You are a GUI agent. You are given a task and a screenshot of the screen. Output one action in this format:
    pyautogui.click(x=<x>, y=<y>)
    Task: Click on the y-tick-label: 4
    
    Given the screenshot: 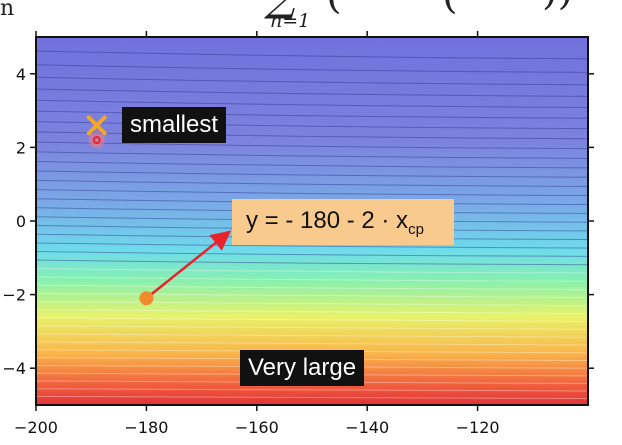 What is the action you would take?
    pyautogui.click(x=21, y=74)
    